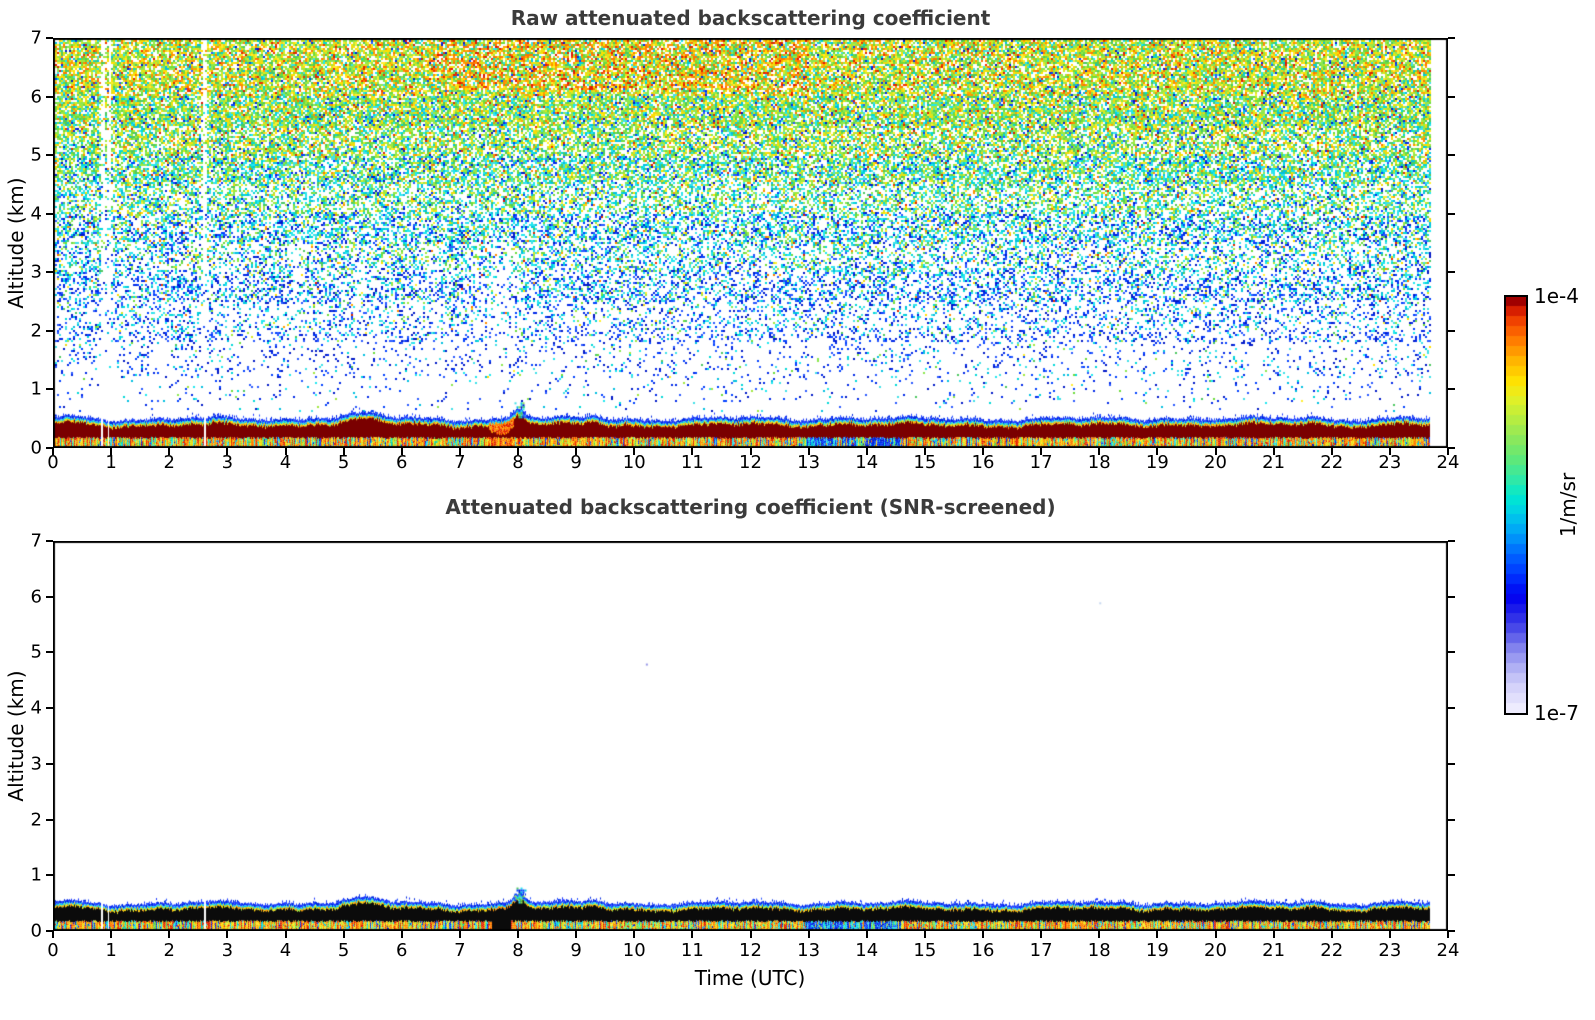 The width and height of the screenshot is (1595, 1020). Describe the element at coordinates (925, 462) in the screenshot. I see `x-tick-label: 15` at that location.